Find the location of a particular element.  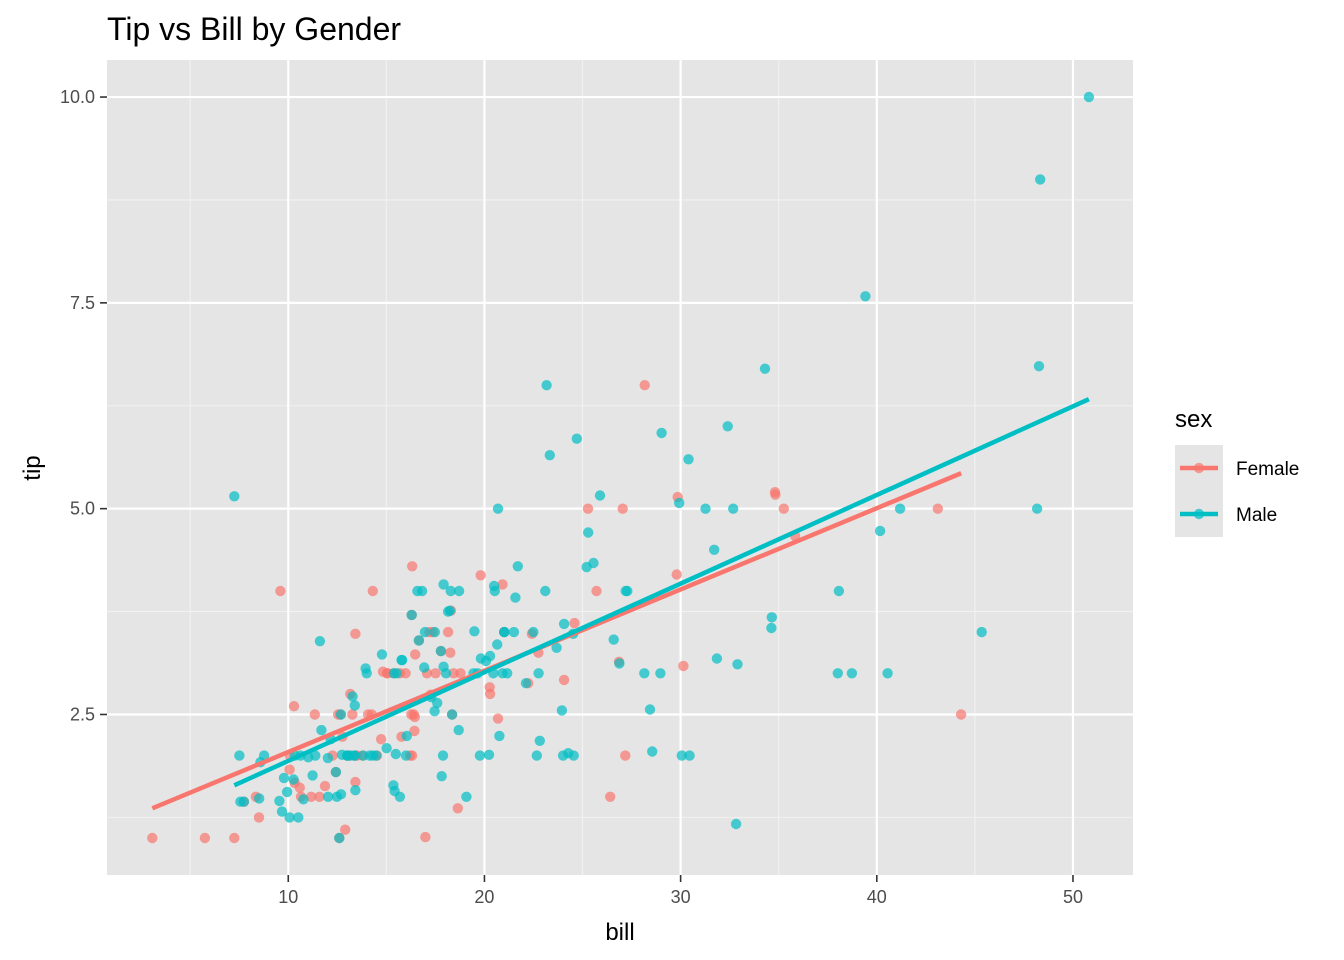

y-tick-label: 10.0 is located at coordinates (77, 97).